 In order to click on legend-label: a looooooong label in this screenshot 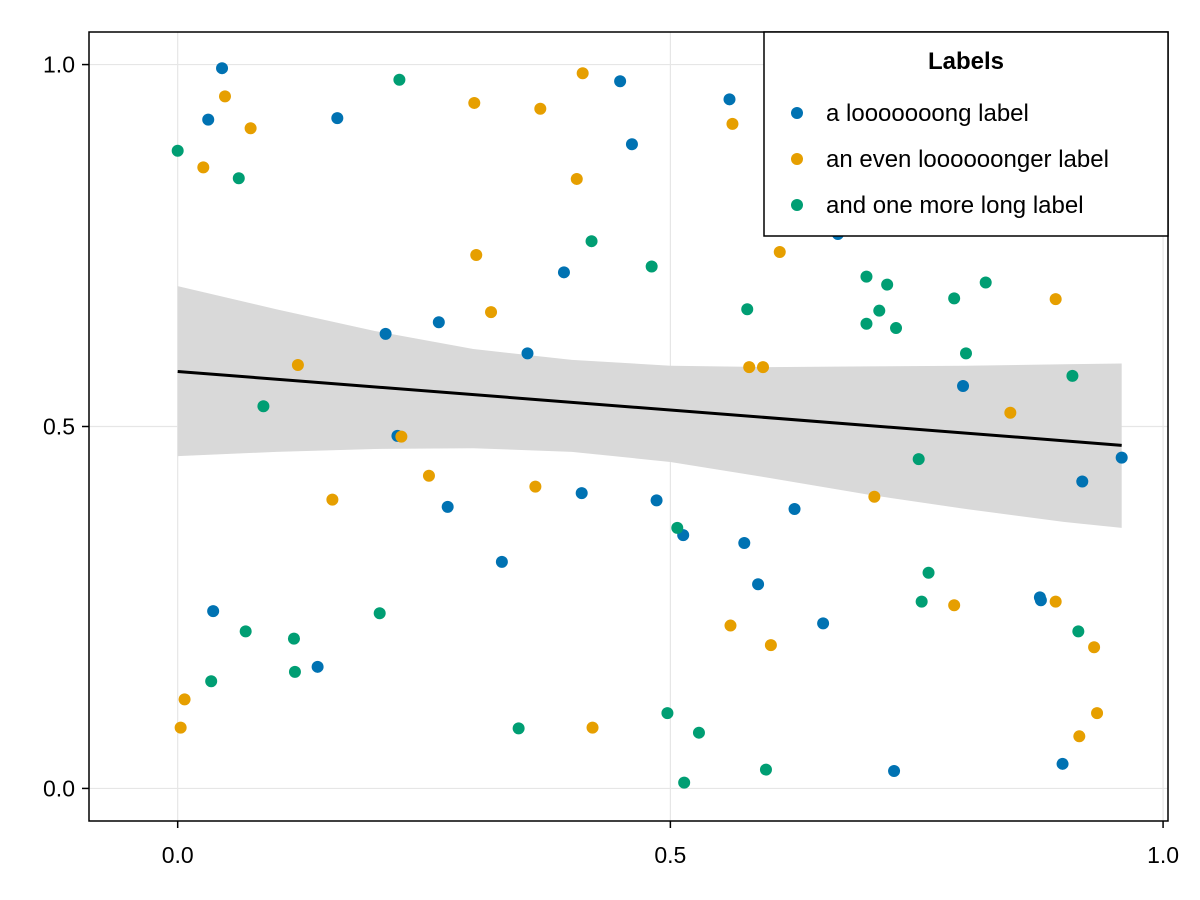, I will do `click(927, 113)`.